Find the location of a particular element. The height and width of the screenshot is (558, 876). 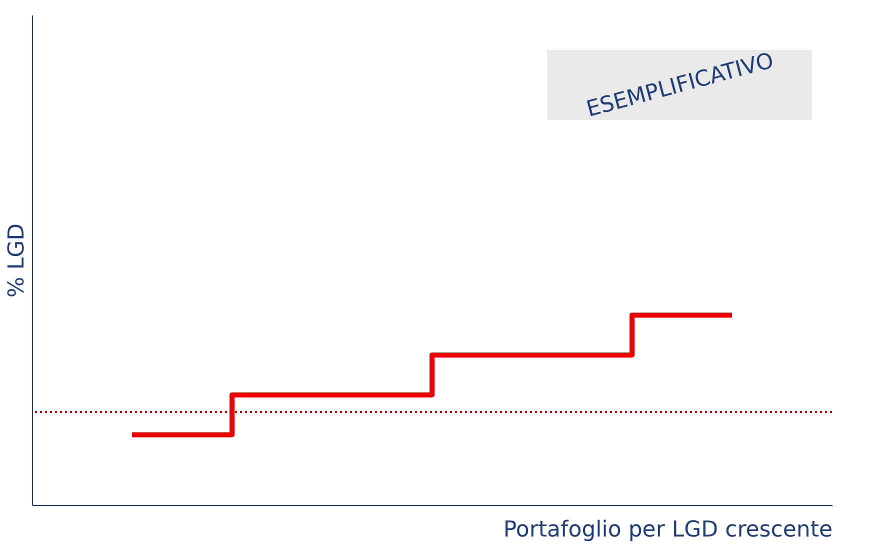

x-axis-title: Portafoglio per LGD crescente is located at coordinates (667, 530).